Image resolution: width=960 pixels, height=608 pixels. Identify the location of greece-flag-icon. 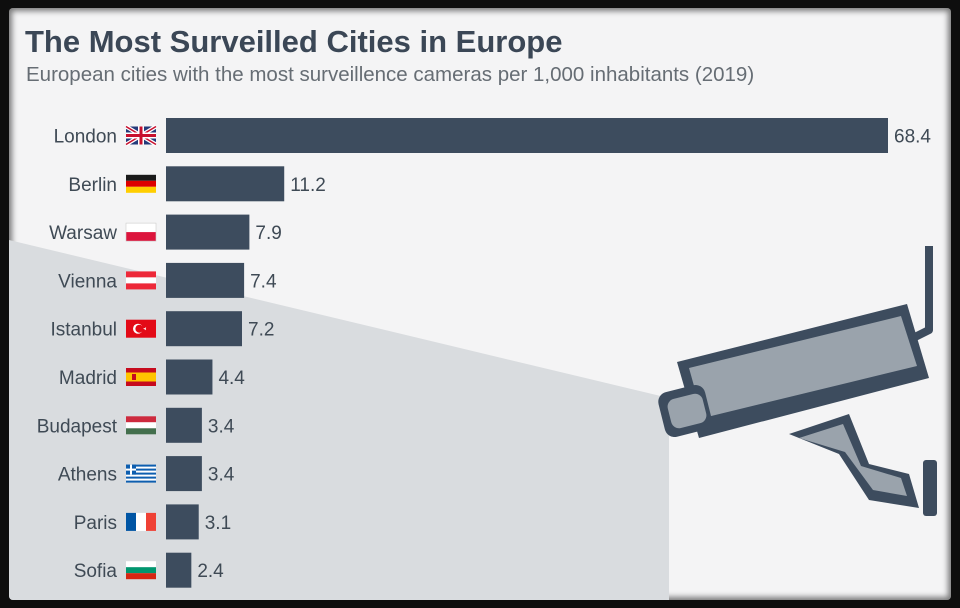
(141, 473).